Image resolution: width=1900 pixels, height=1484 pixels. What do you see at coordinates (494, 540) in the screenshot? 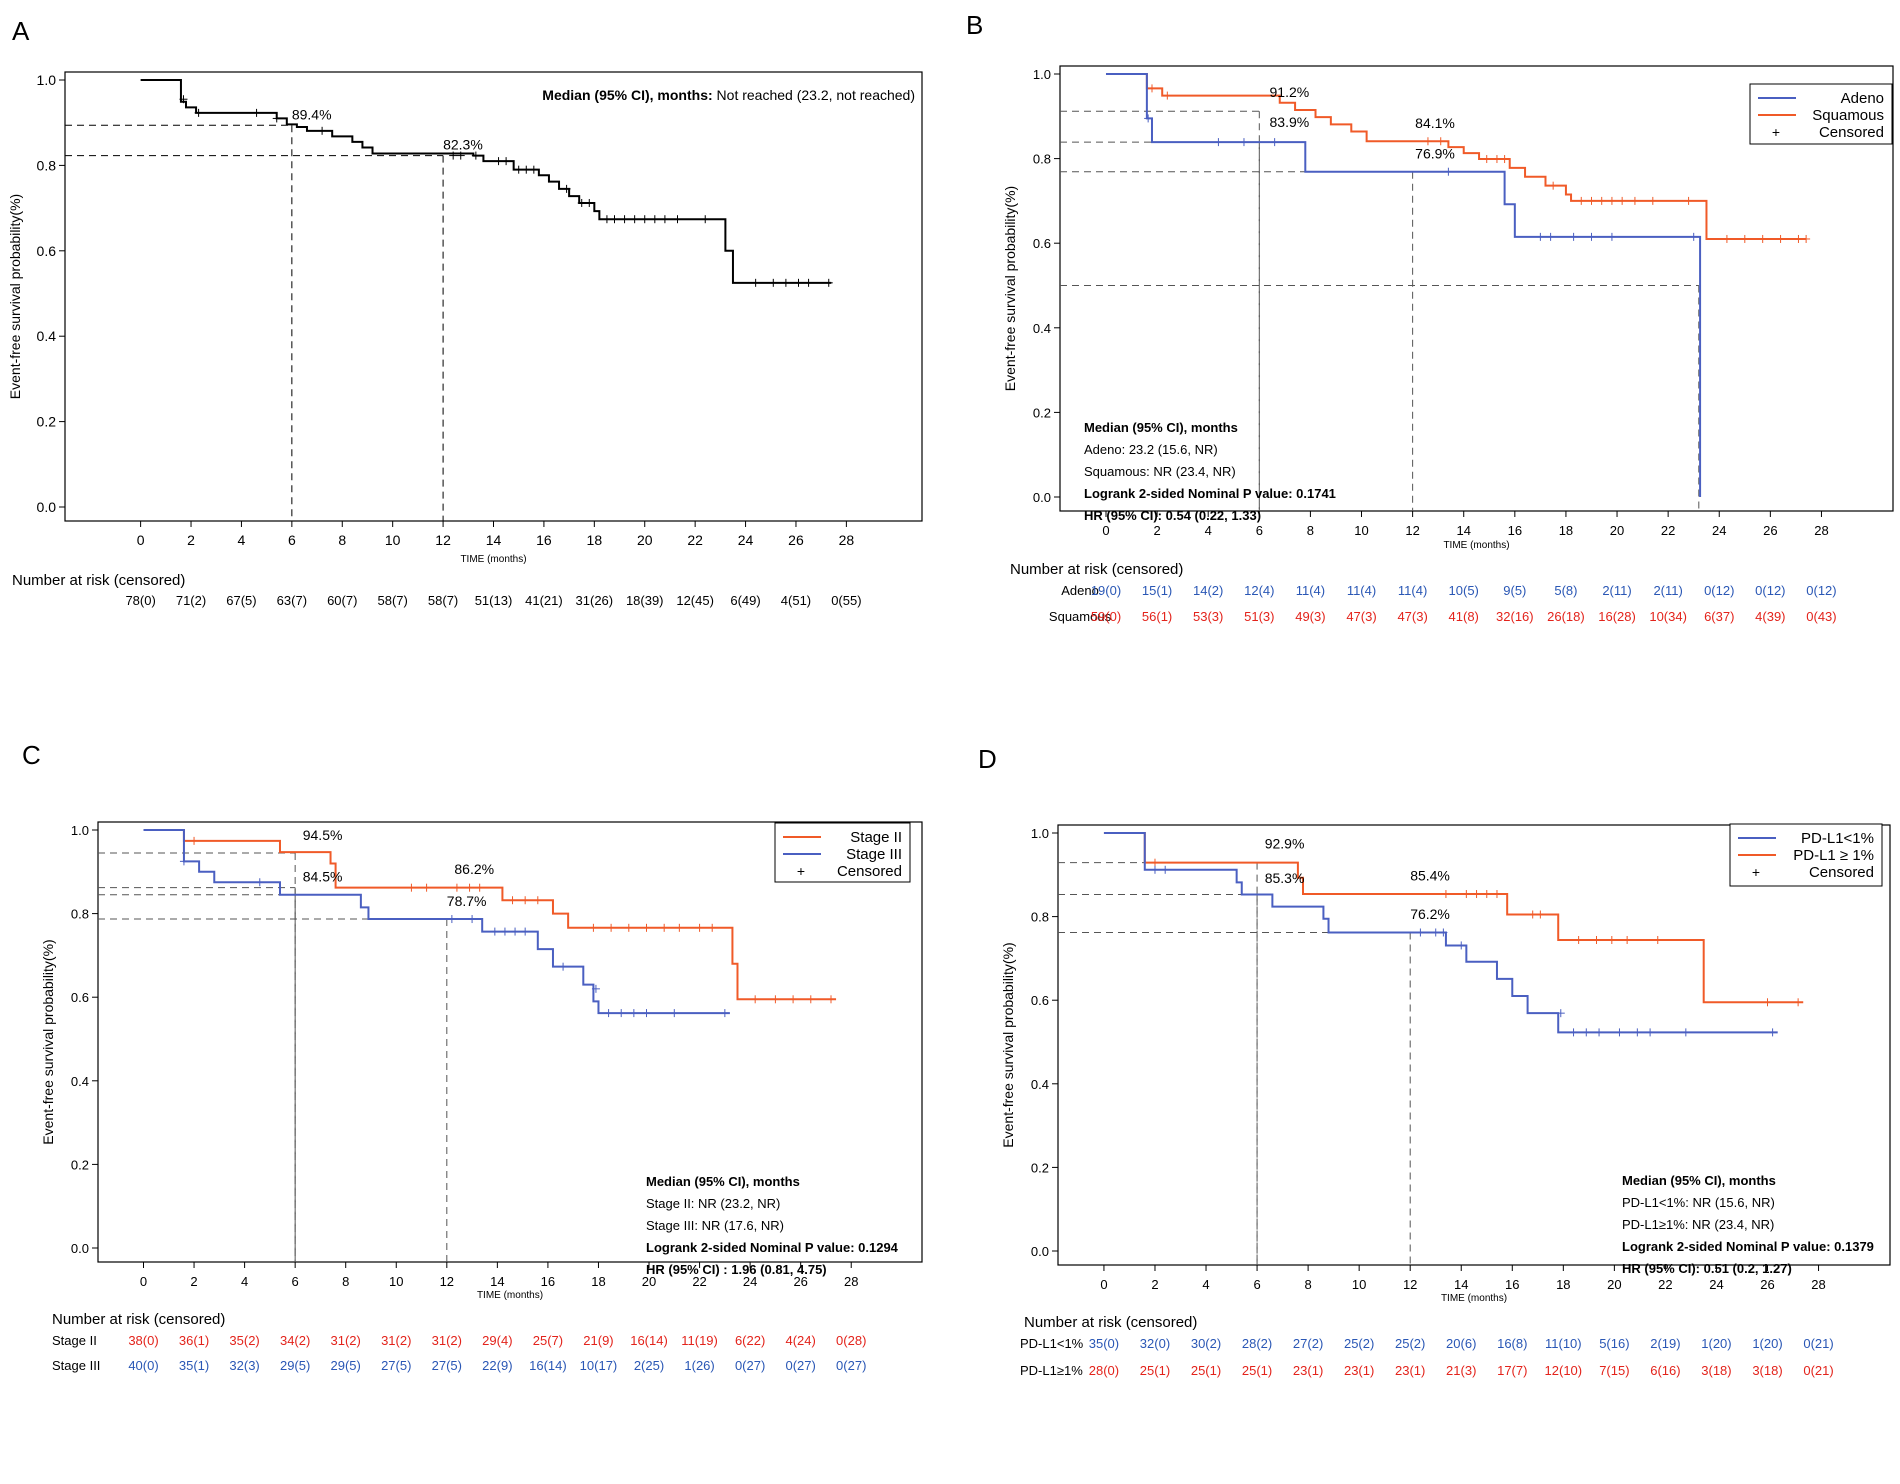
I see `x-tick-label-a: 14` at bounding box center [494, 540].